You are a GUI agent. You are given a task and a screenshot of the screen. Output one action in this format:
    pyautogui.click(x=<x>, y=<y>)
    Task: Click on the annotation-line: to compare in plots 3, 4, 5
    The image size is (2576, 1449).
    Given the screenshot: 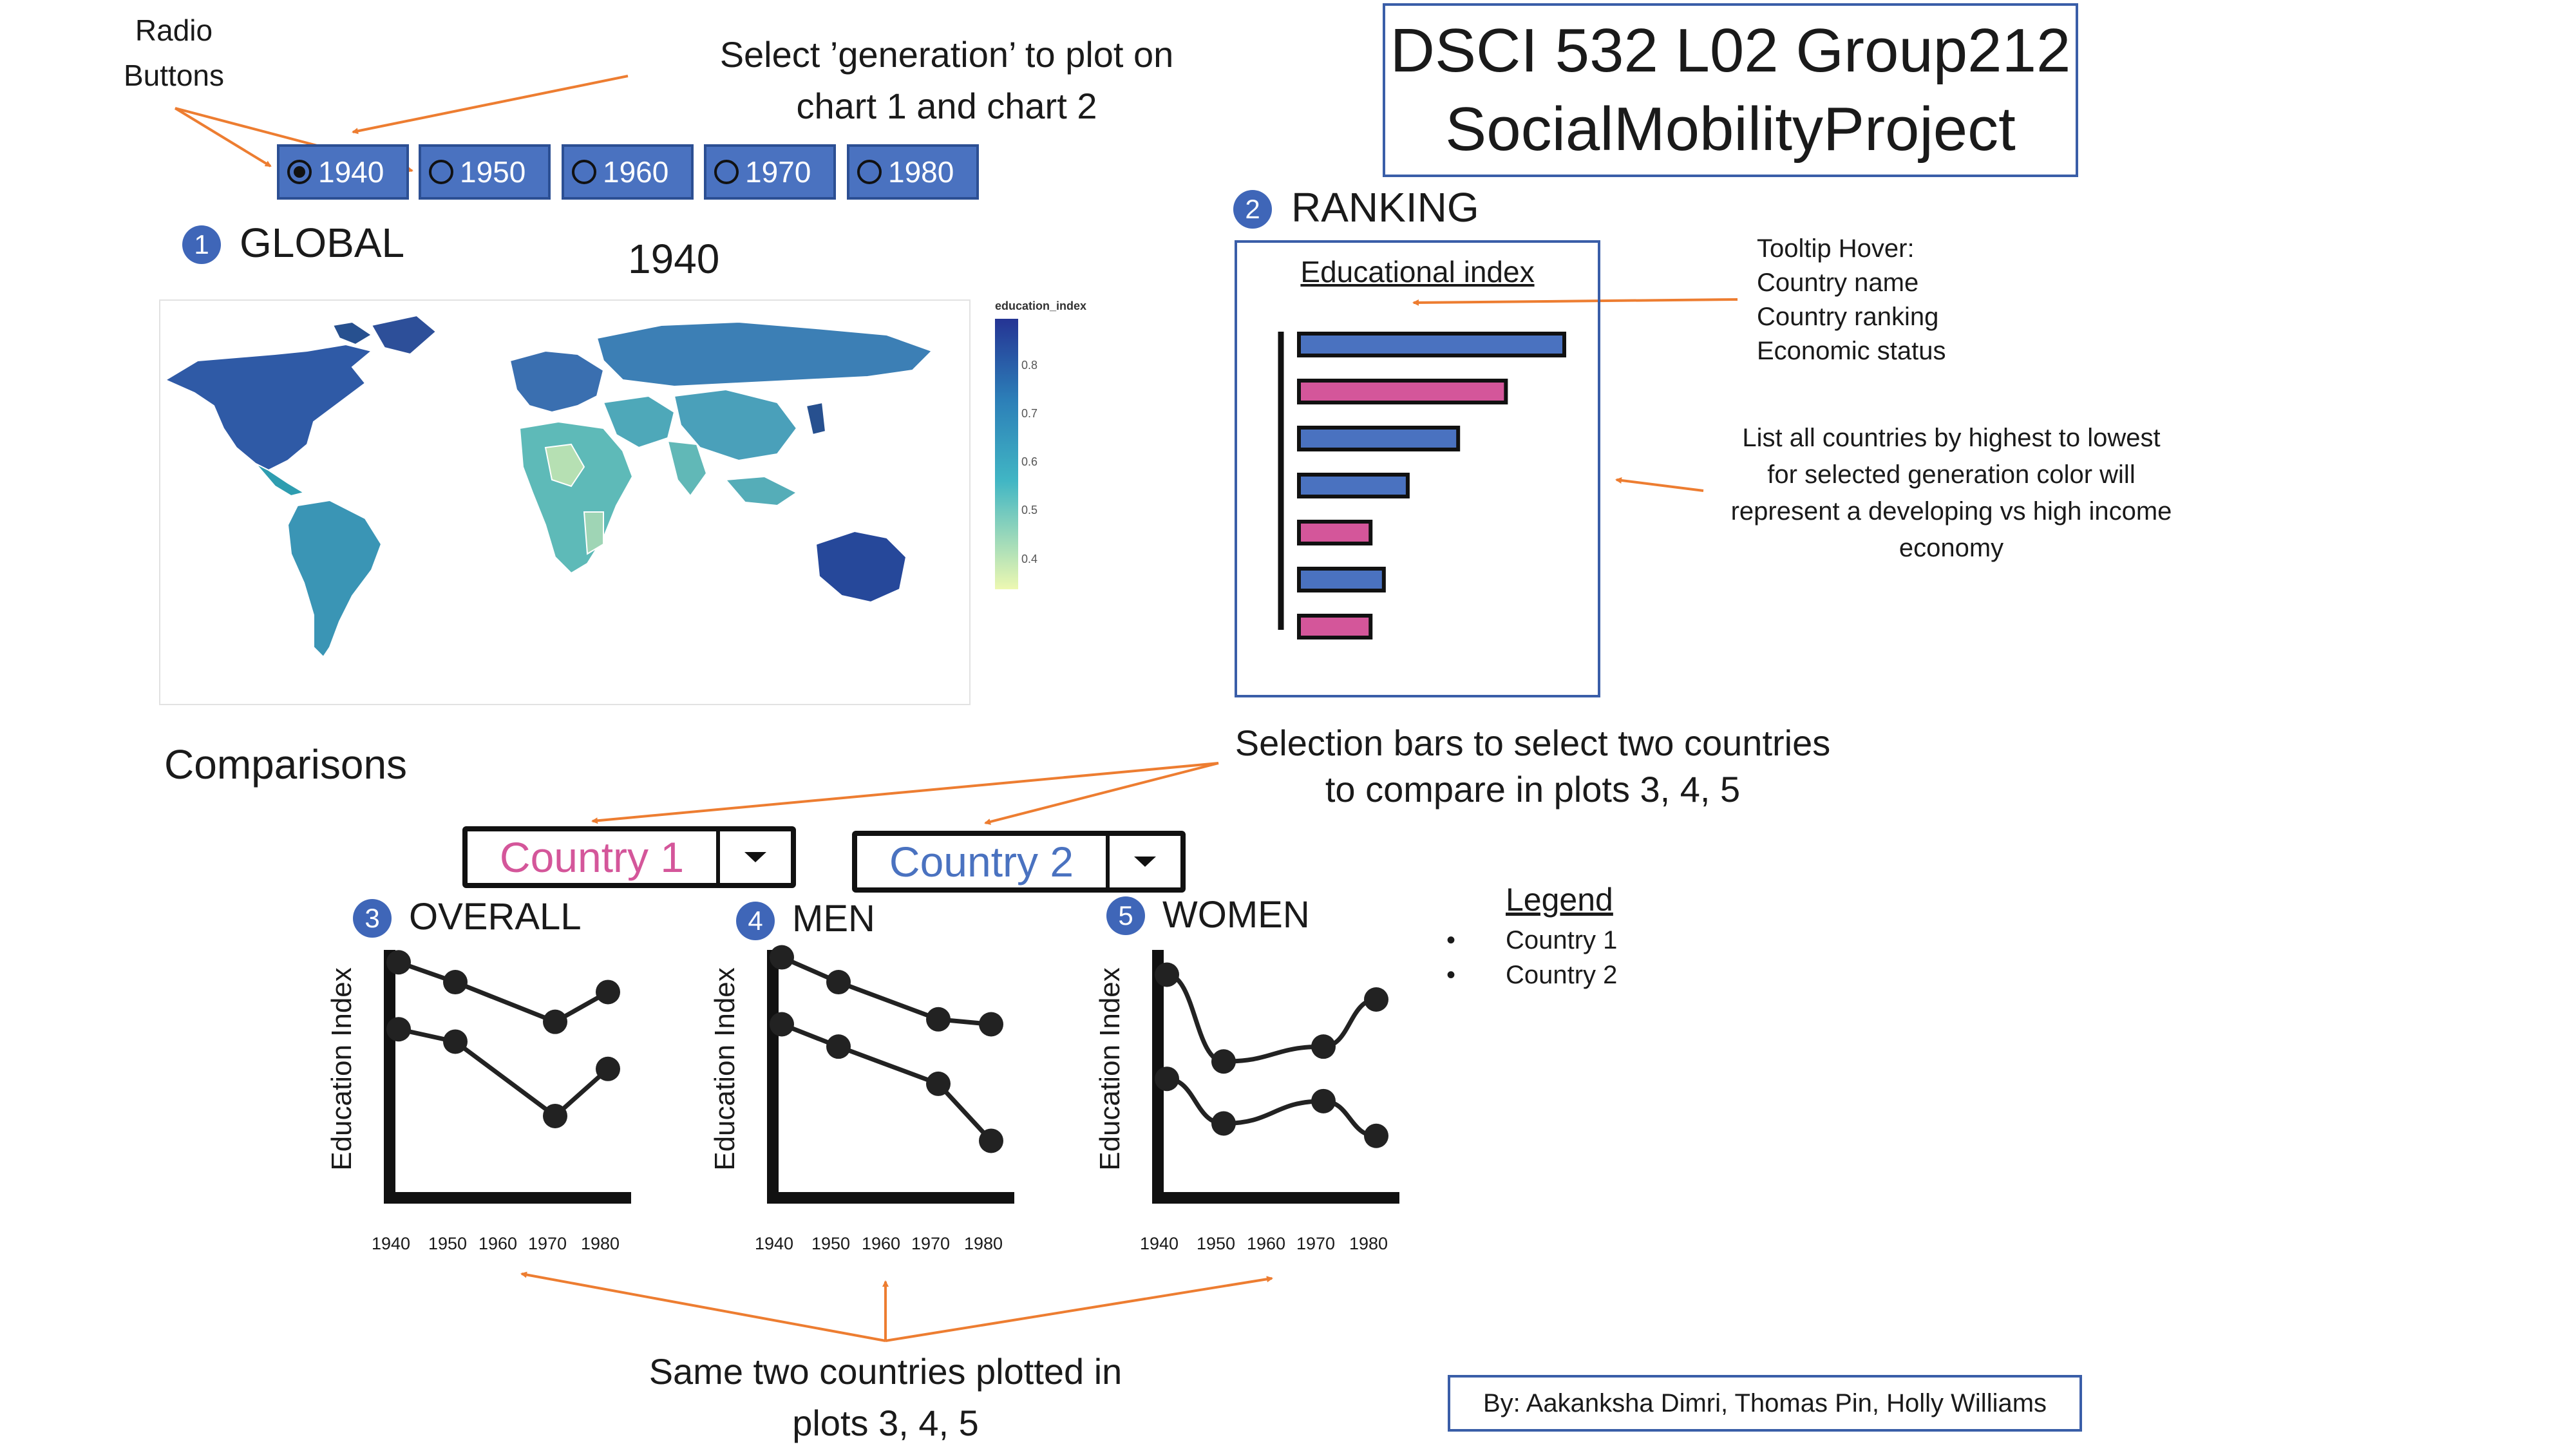 What is the action you would take?
    pyautogui.click(x=1533, y=789)
    